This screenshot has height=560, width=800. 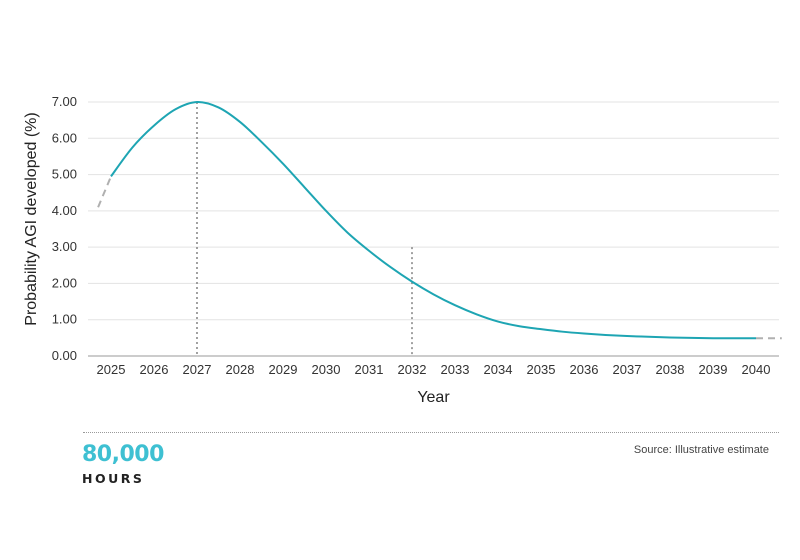 I want to click on x-tick-label: 2034, so click(x=498, y=369).